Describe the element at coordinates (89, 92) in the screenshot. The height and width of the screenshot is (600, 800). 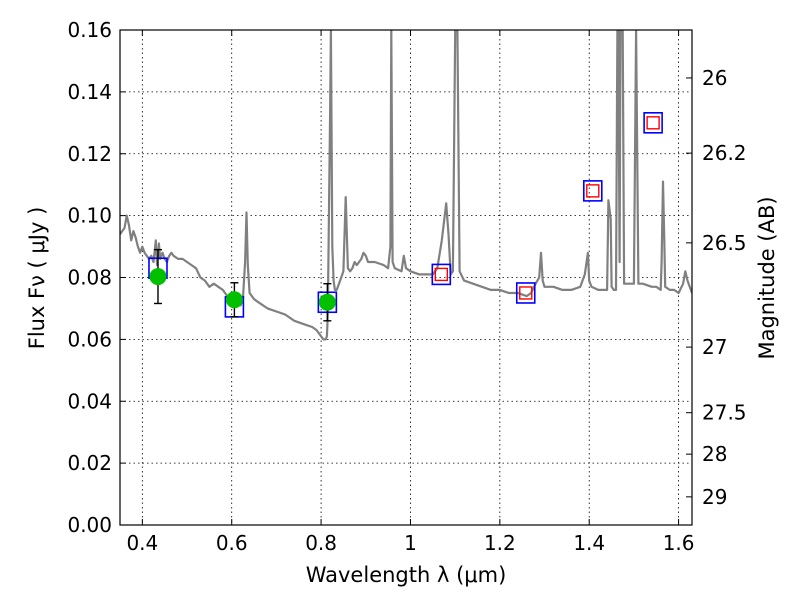
I see `y-tick-label: 0.14` at that location.